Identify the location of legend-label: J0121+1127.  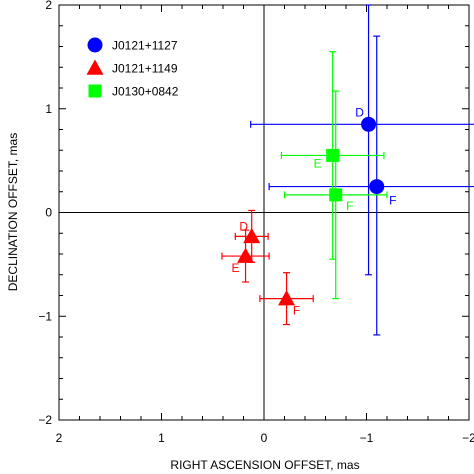
(145, 46).